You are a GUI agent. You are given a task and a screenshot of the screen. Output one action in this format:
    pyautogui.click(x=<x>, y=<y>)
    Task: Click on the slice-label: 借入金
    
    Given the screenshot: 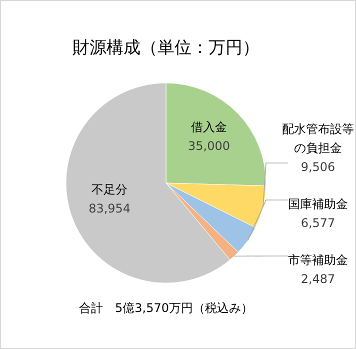 What is the action you would take?
    pyautogui.click(x=209, y=127)
    